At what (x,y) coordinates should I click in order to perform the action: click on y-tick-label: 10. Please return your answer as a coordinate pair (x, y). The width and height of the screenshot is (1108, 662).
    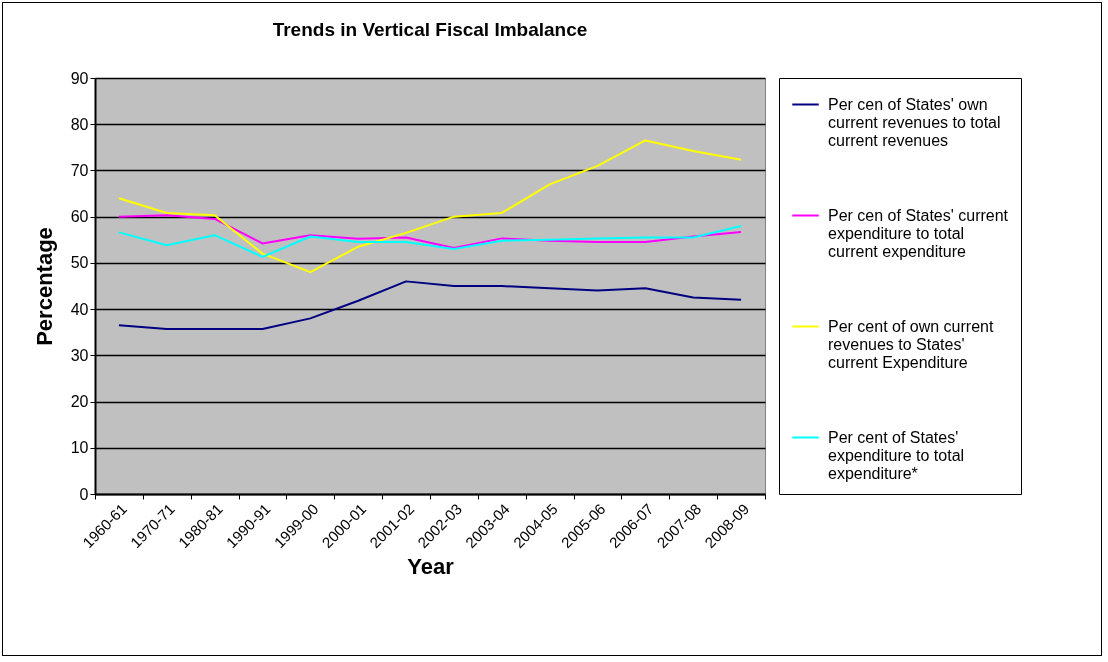
    Looking at the image, I should click on (79, 448).